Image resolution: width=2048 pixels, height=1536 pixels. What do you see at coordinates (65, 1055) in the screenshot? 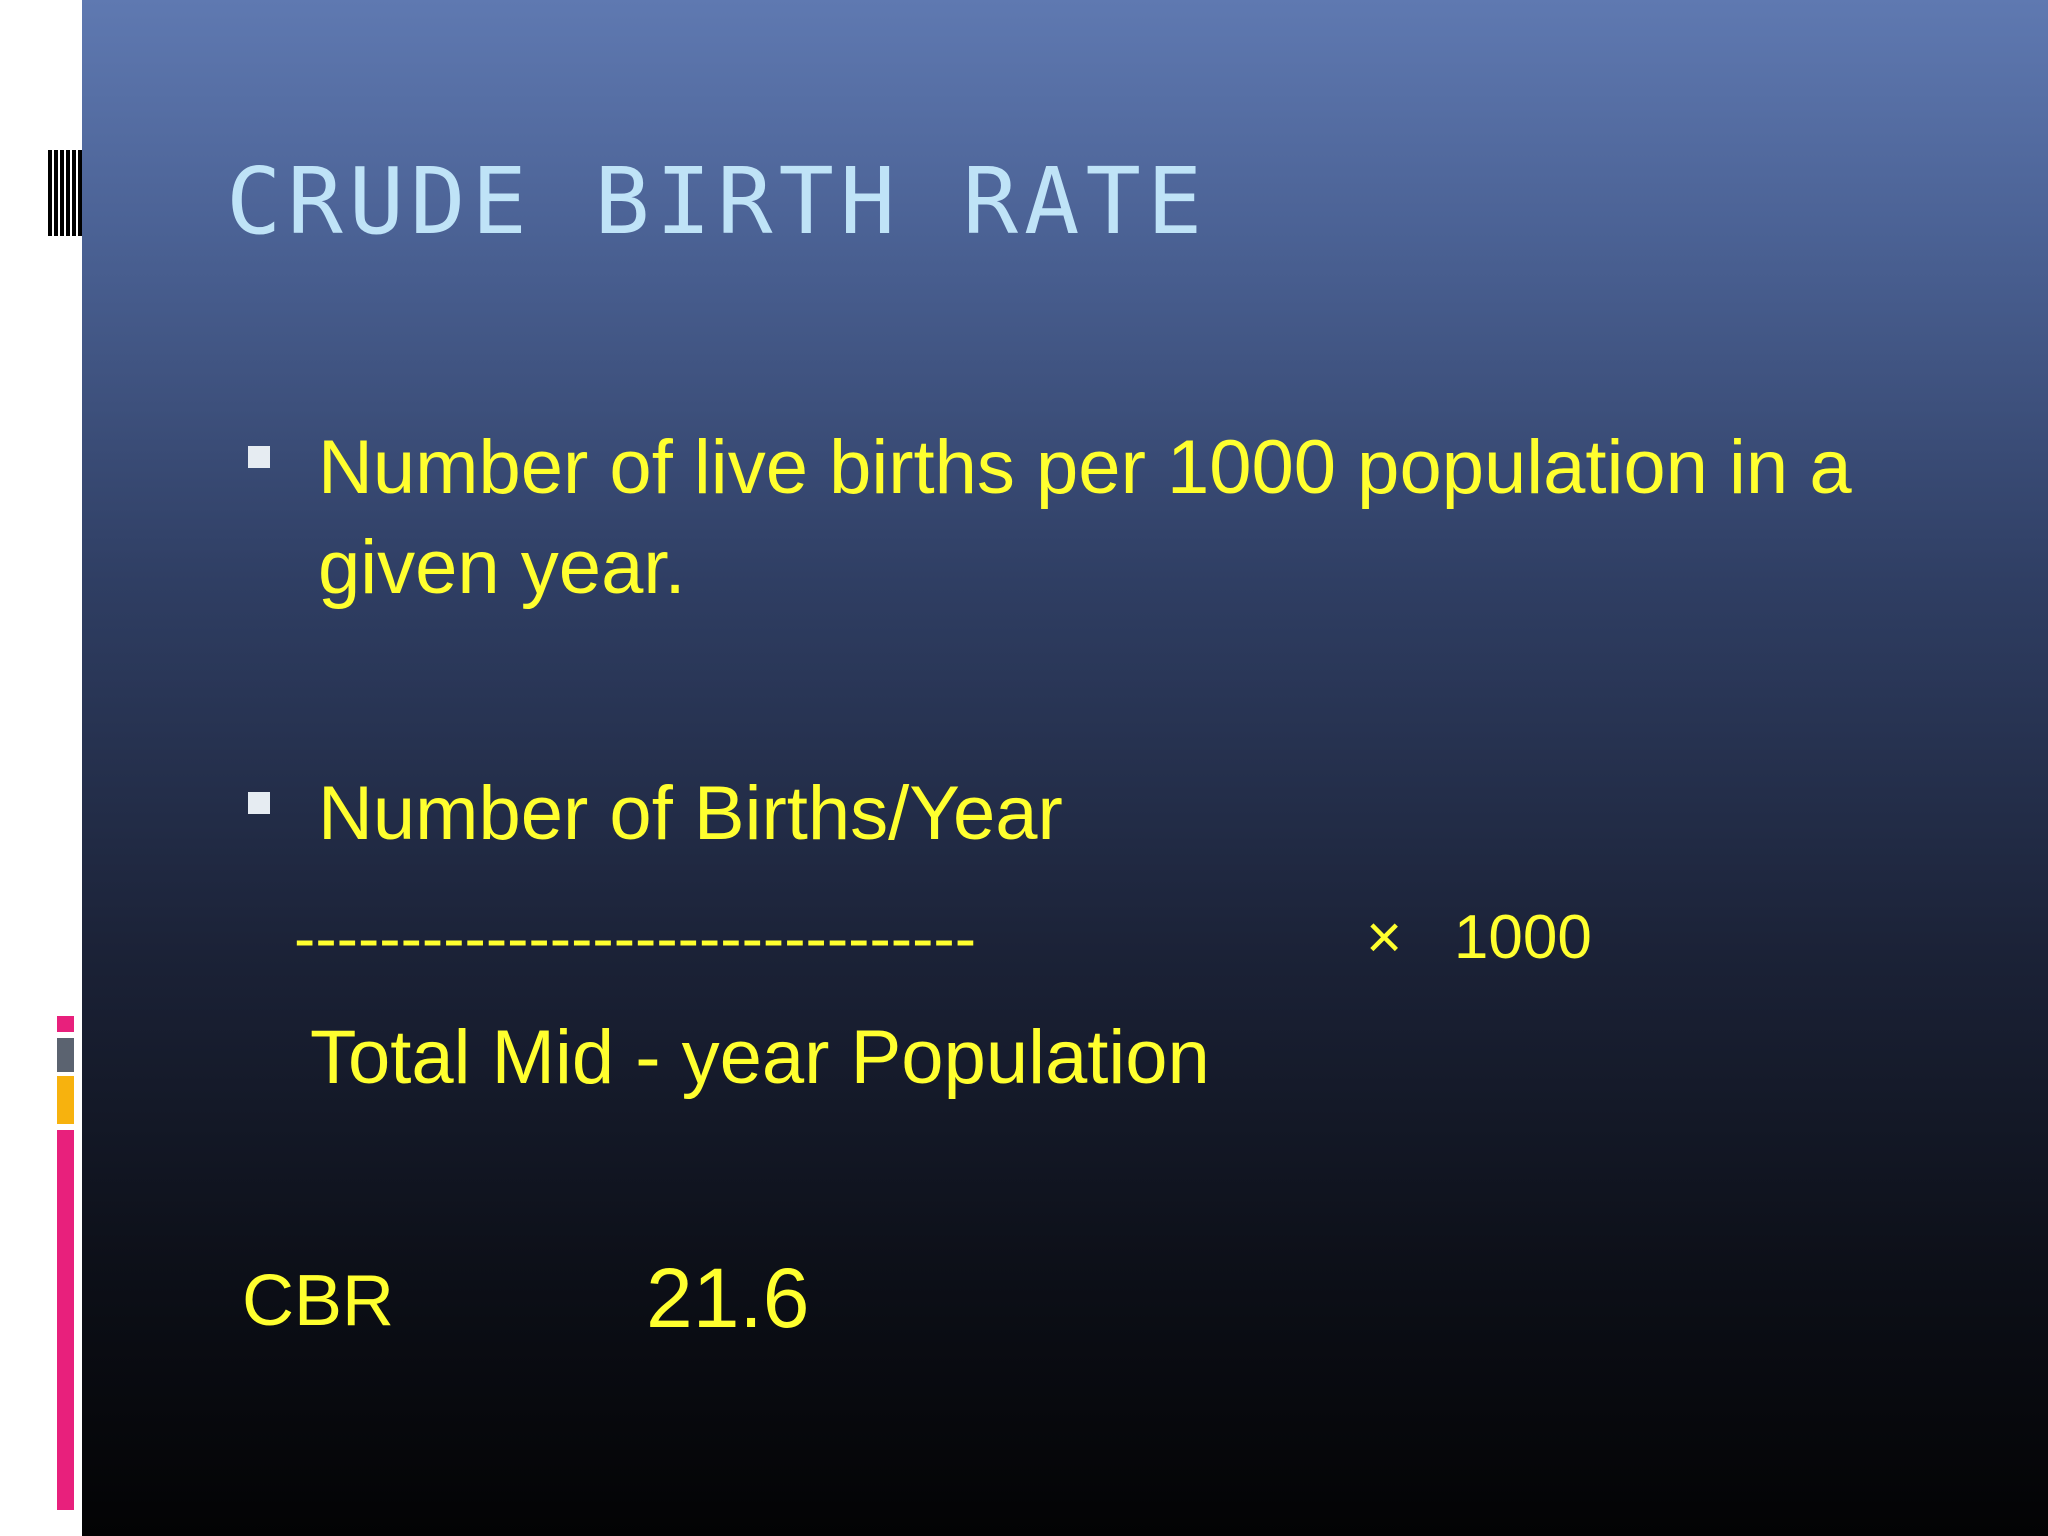
I see `gray-accent-block` at bounding box center [65, 1055].